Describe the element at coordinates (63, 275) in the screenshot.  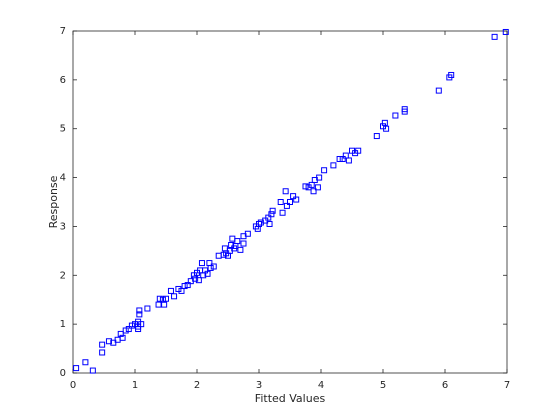
I see `y-tick-label: 2` at that location.